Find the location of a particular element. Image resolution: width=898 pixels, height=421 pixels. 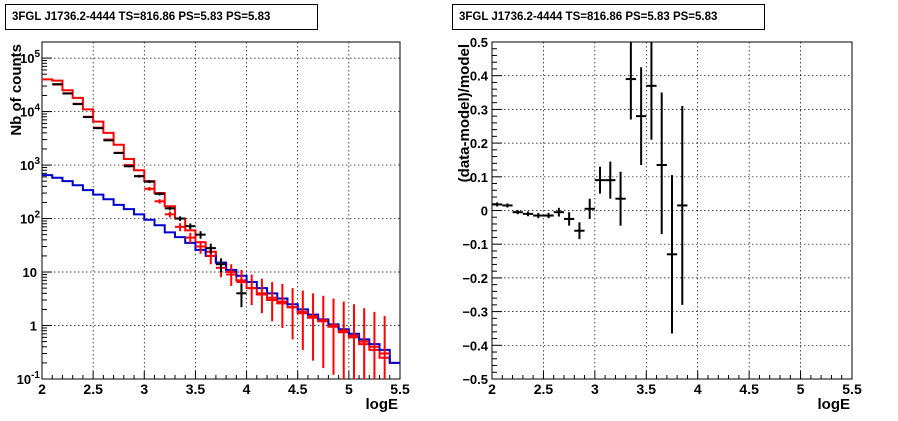

left-x-axis-label: logE is located at coordinates (382, 404).